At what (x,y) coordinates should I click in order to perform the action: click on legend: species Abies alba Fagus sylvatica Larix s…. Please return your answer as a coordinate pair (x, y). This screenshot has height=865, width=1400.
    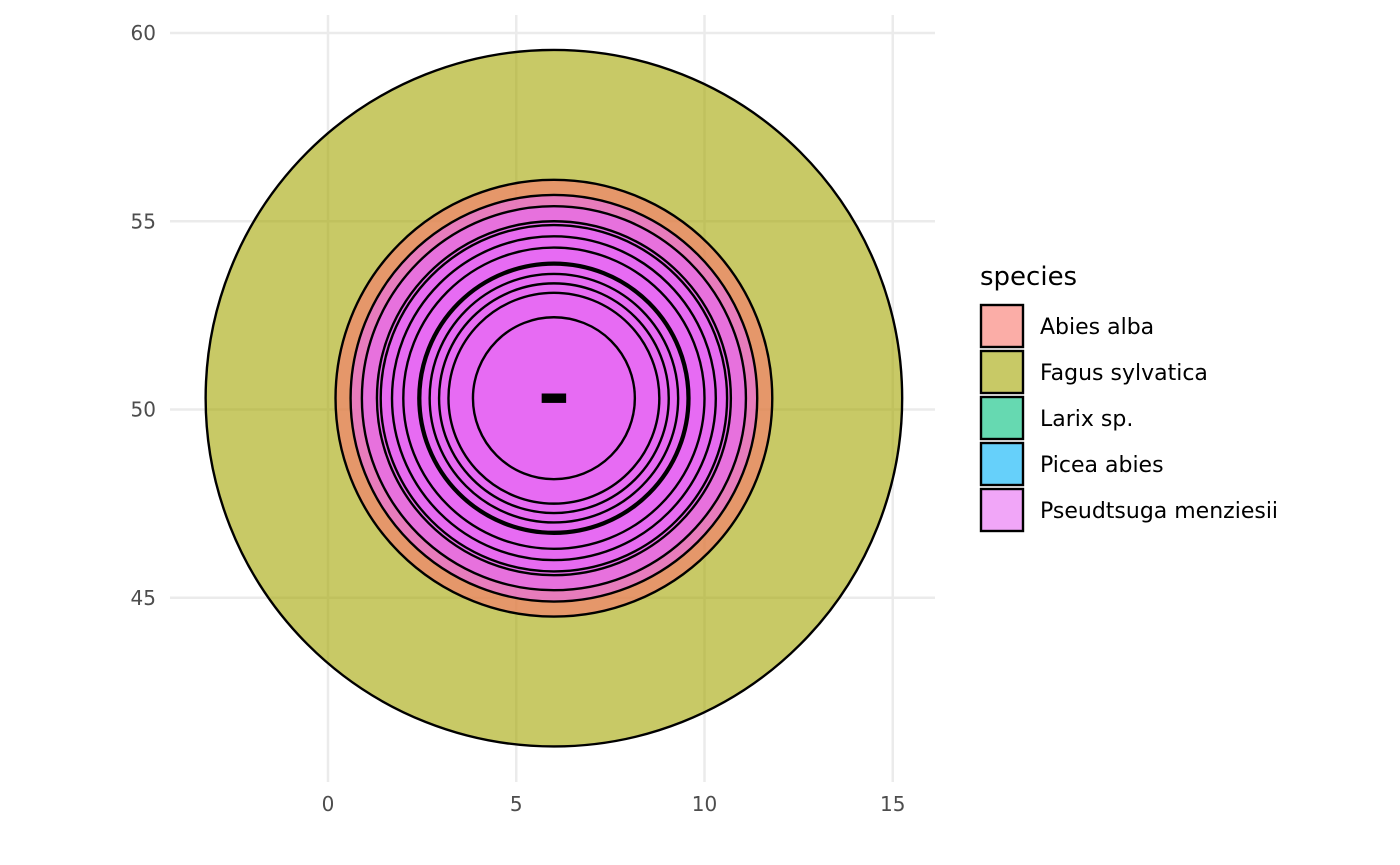
    Looking at the image, I should click on (1128, 397).